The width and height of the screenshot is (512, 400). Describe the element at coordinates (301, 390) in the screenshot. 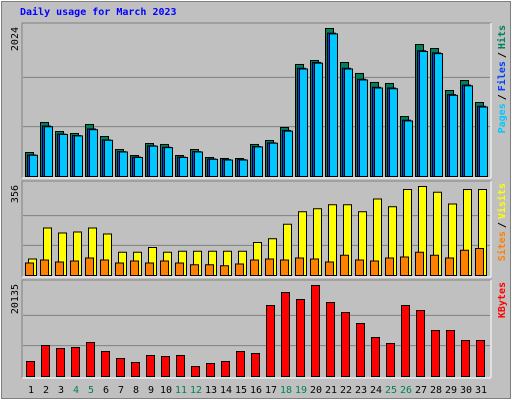

I see `x-tick-label: 19` at that location.